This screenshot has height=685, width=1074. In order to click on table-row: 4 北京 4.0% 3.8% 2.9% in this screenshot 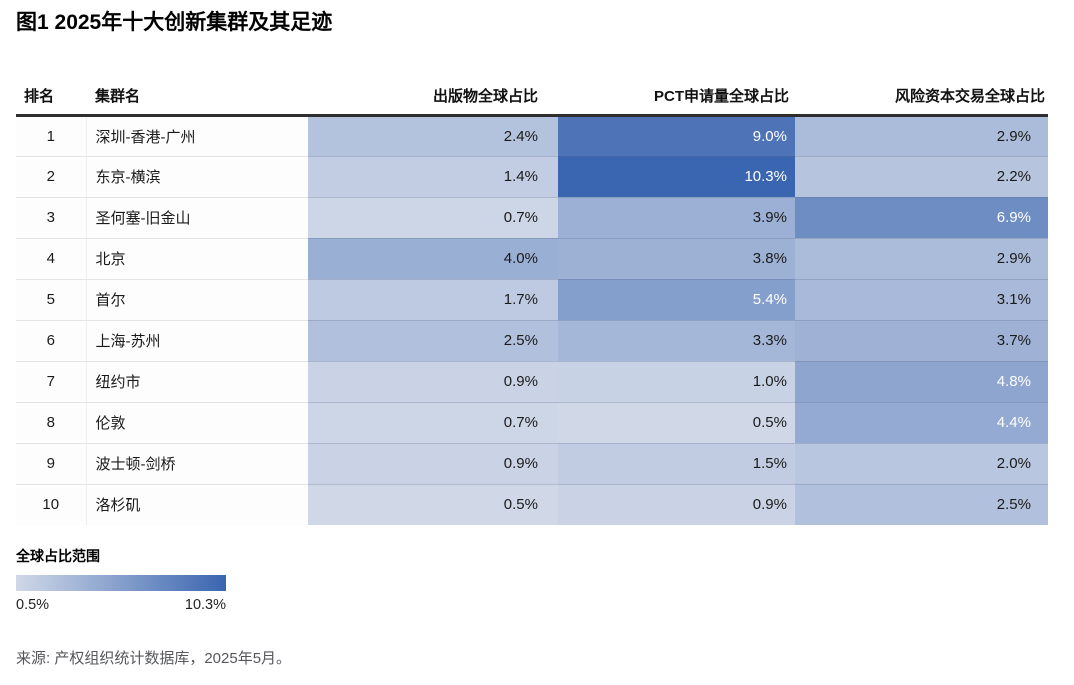, I will do `click(532, 259)`.